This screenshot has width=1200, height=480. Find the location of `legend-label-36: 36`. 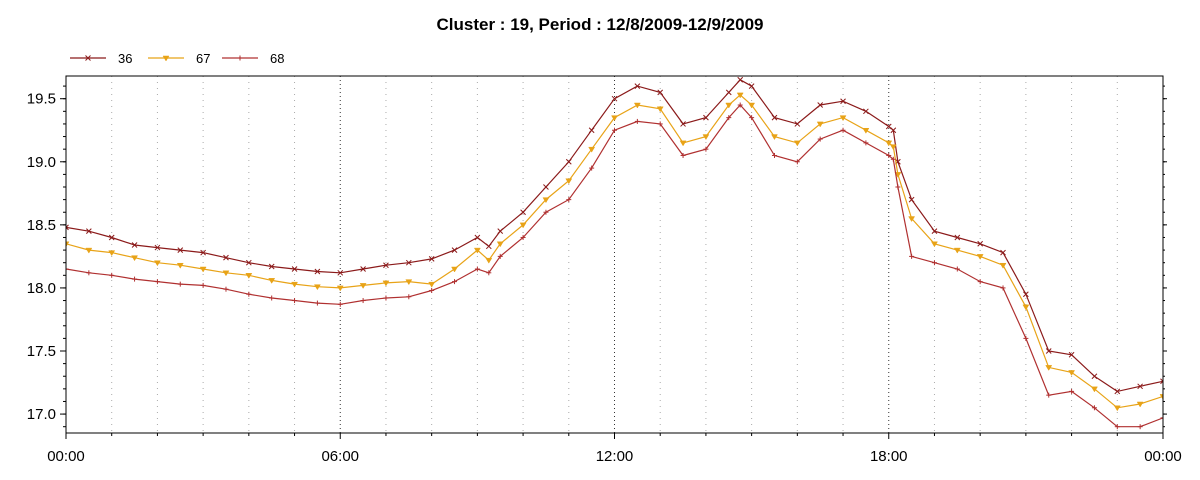

legend-label-36: 36 is located at coordinates (125, 58).